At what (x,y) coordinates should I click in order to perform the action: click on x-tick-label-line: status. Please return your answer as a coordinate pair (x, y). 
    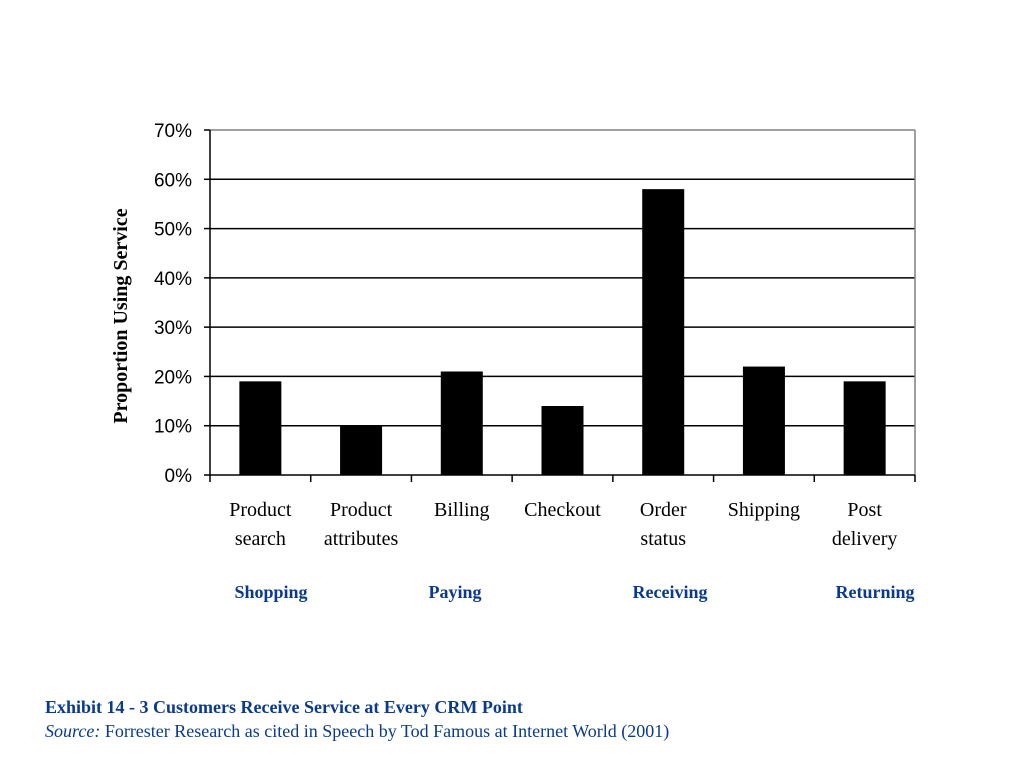
    Looking at the image, I should click on (663, 539).